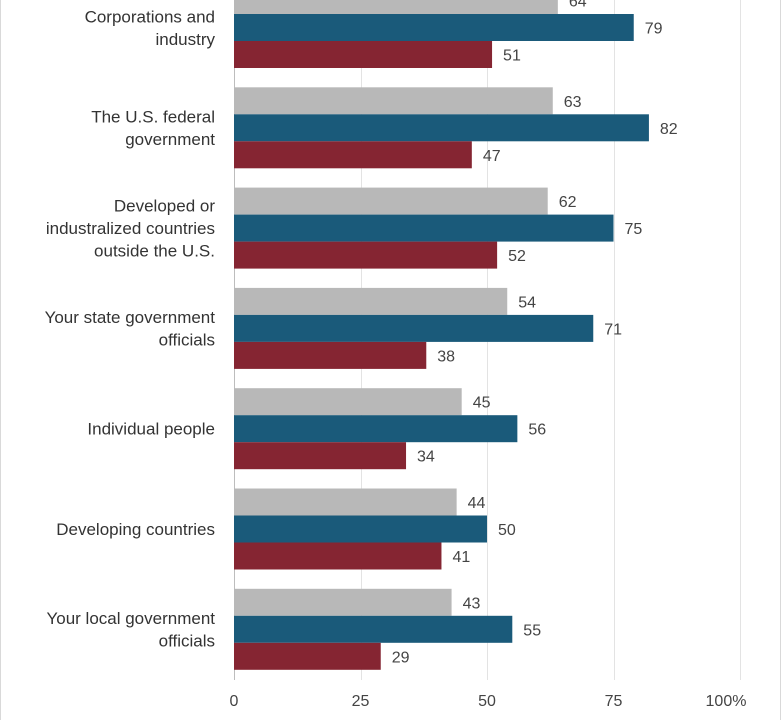  What do you see at coordinates (578, 5) in the screenshot?
I see `bar-value-label: 64` at bounding box center [578, 5].